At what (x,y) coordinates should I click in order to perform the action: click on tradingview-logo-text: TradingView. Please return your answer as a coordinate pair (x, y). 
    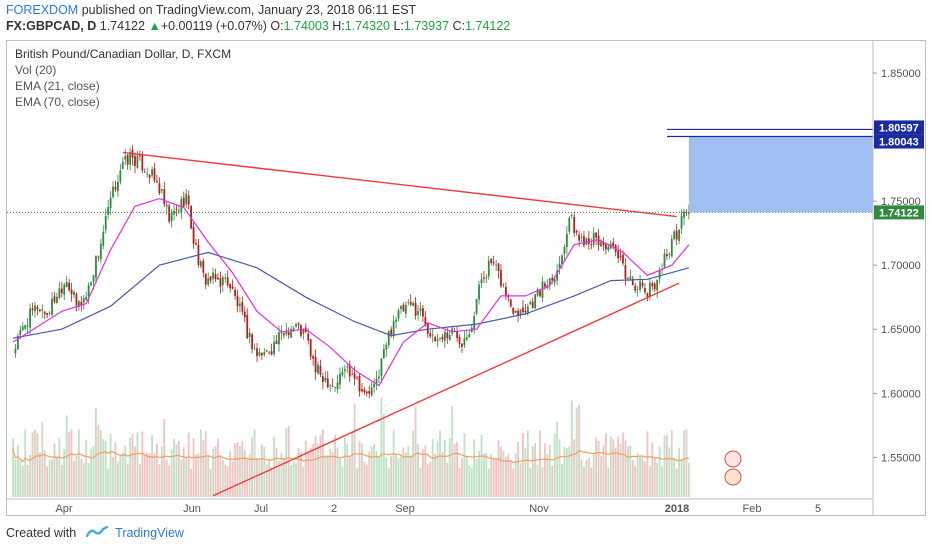
    Looking at the image, I should click on (149, 533).